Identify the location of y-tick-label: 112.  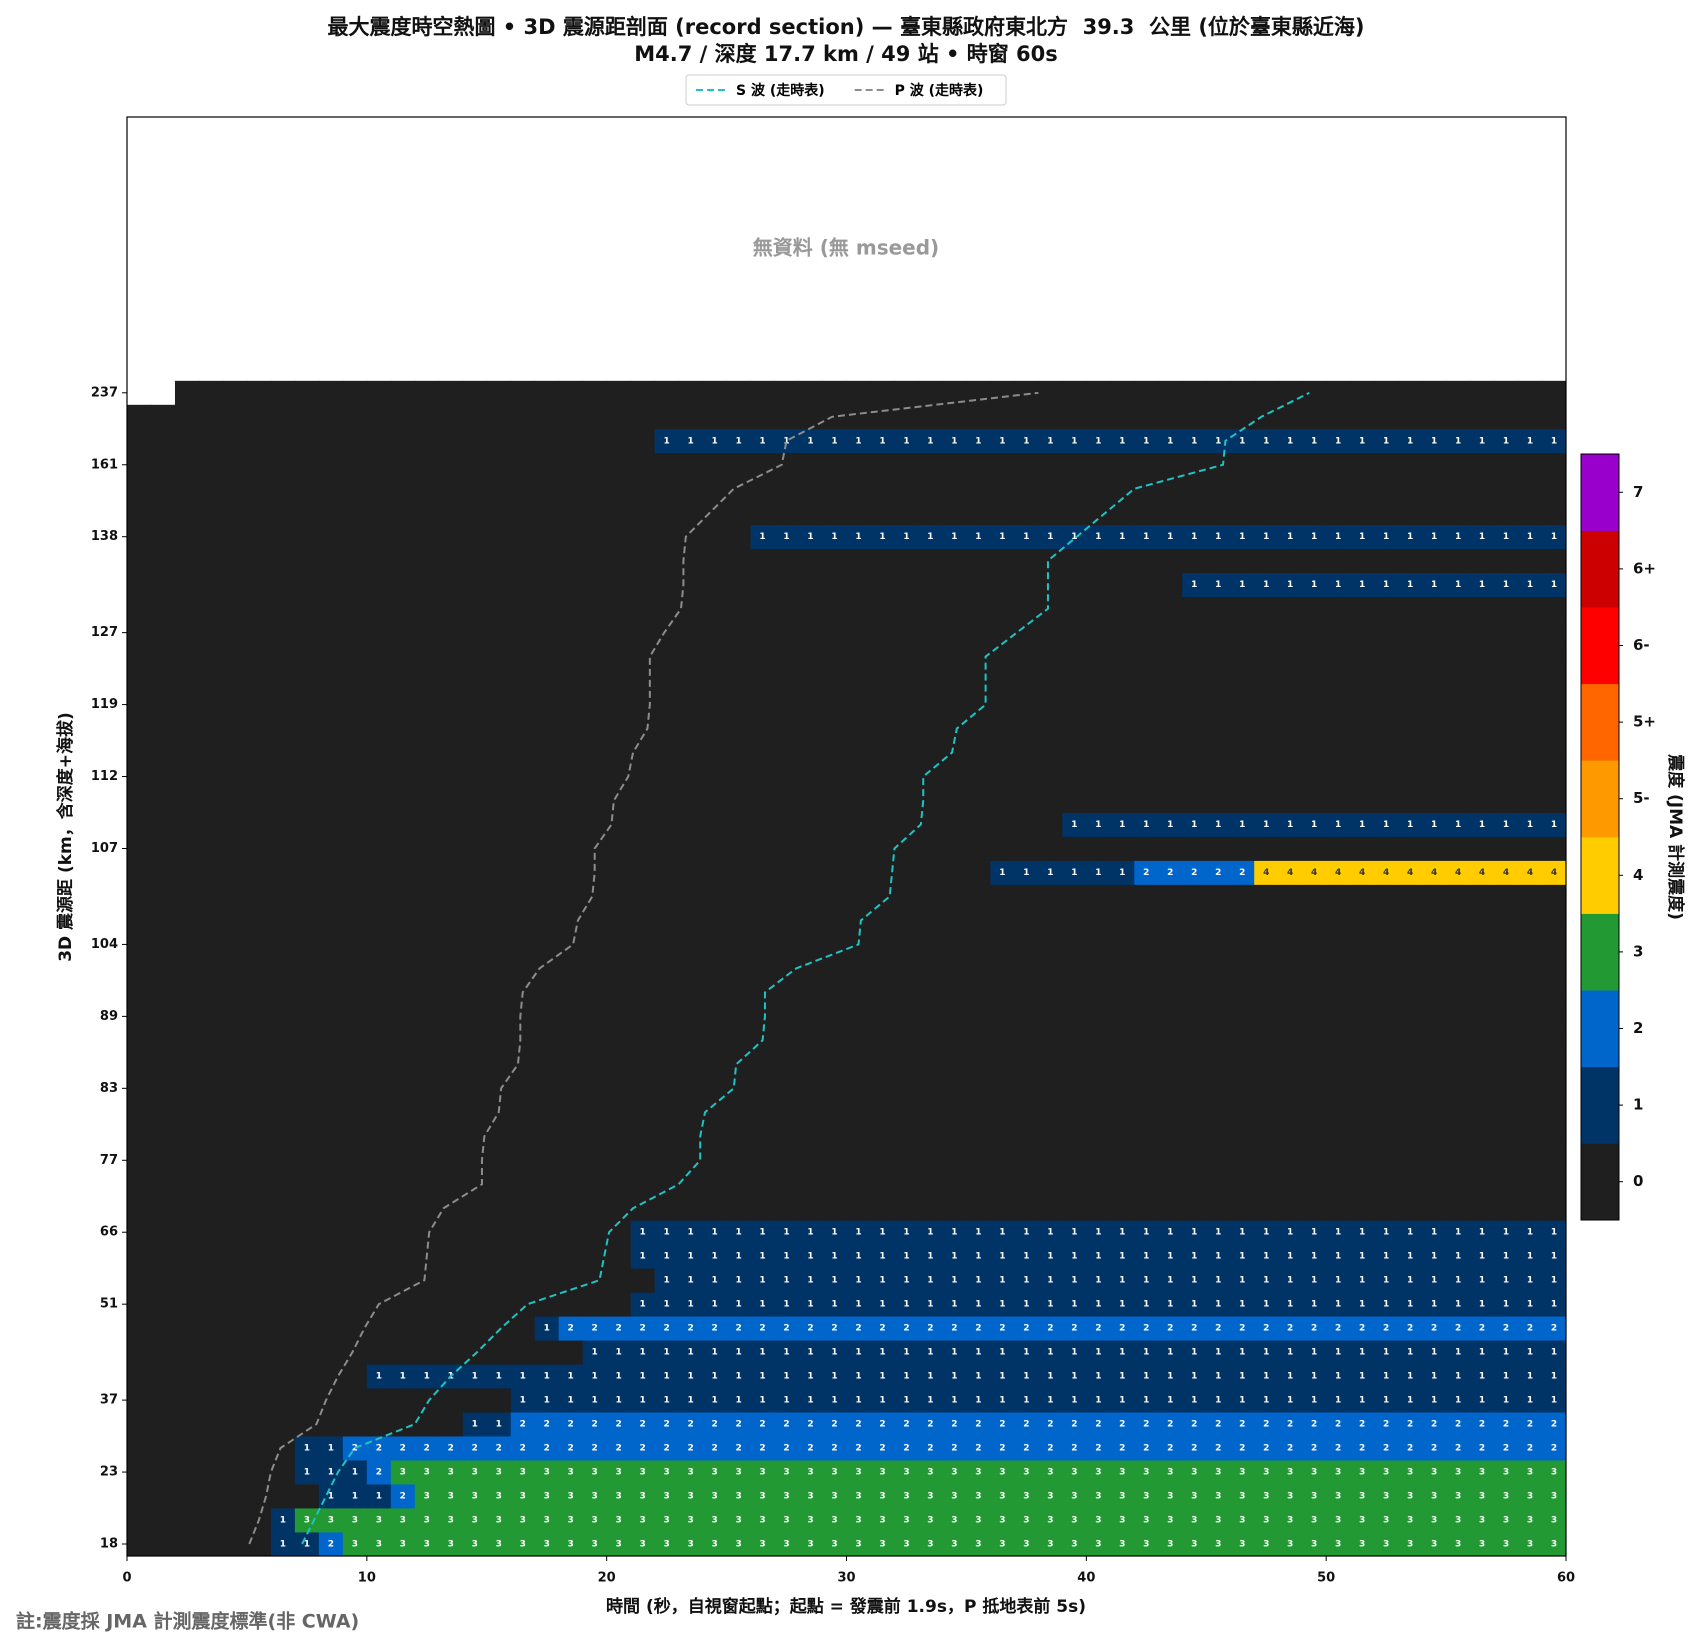
(104, 776).